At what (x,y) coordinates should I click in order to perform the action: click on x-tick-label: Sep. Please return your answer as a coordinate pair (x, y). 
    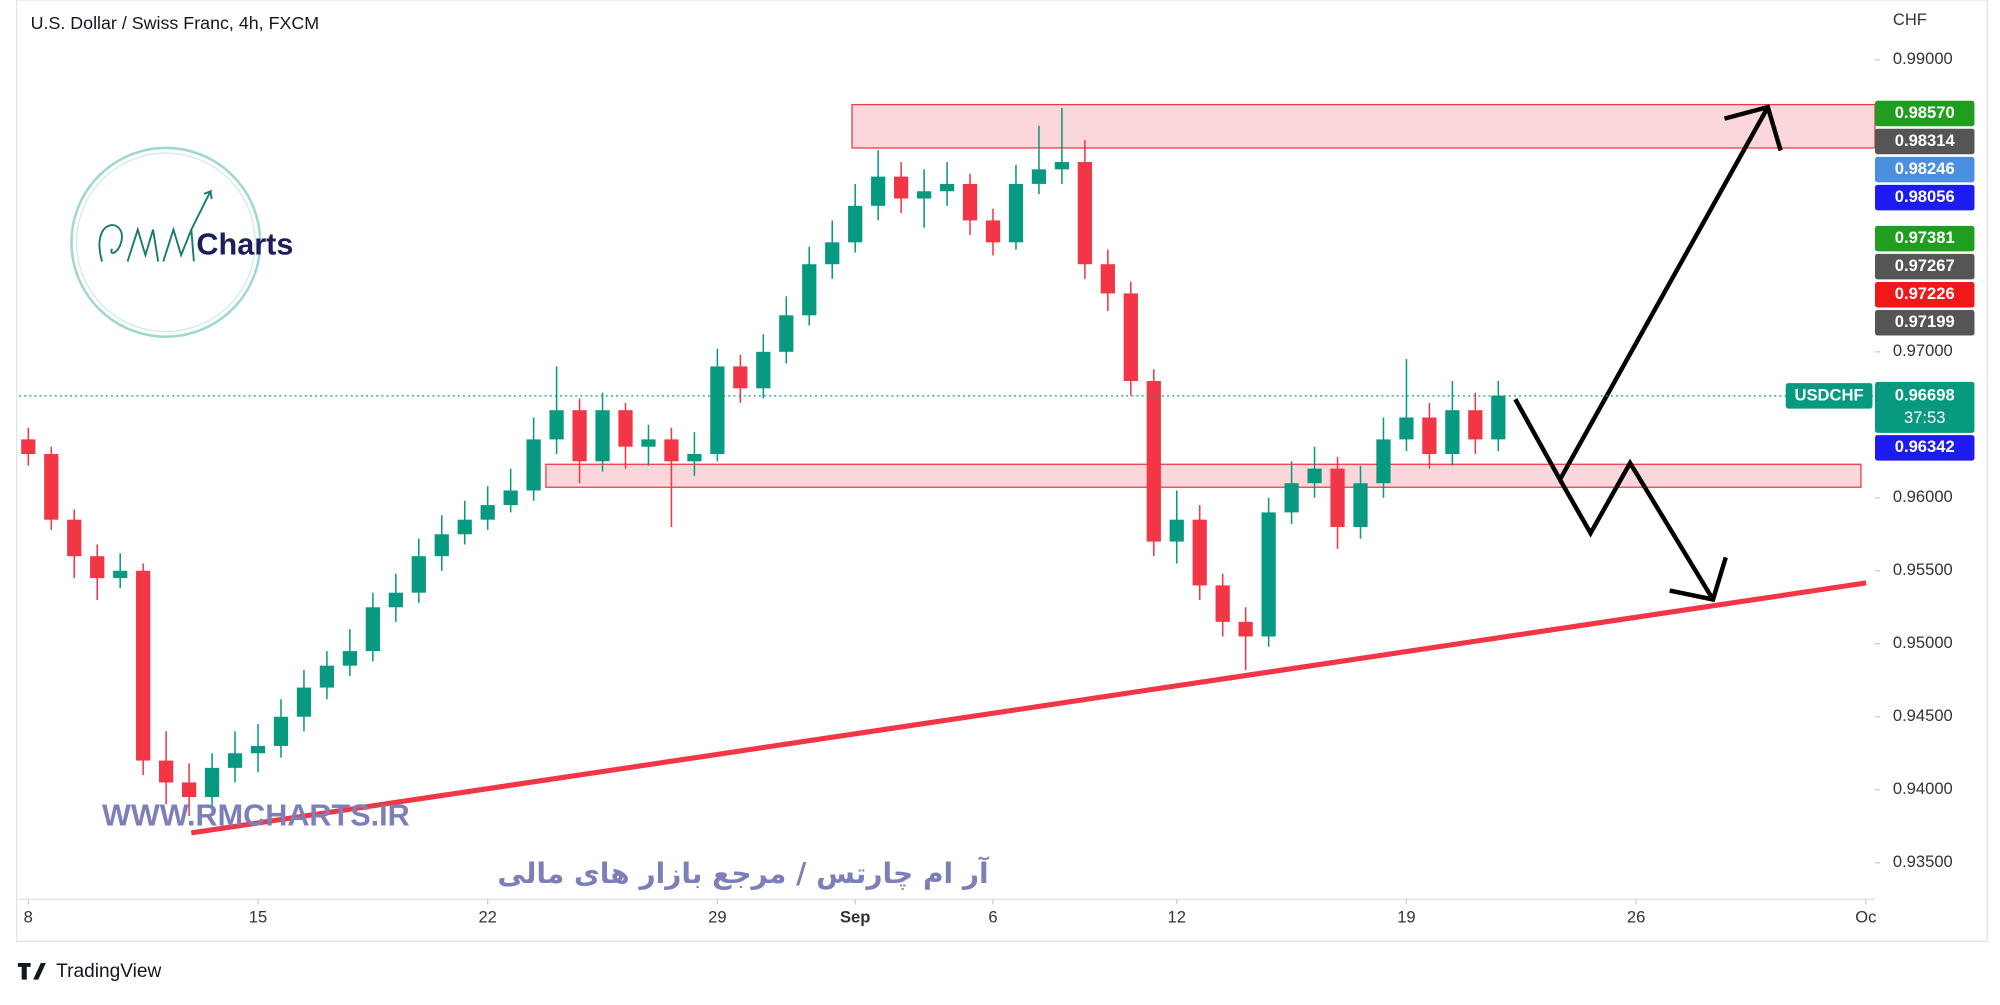
    Looking at the image, I should click on (855, 917).